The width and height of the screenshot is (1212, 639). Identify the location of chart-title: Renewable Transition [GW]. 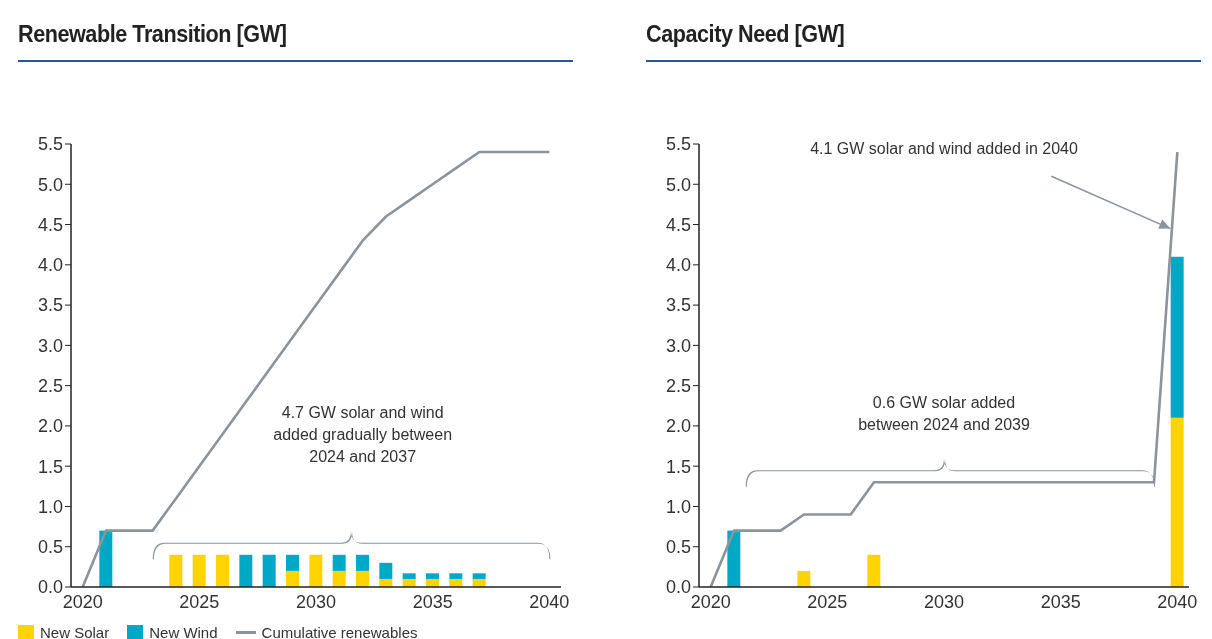
(152, 34).